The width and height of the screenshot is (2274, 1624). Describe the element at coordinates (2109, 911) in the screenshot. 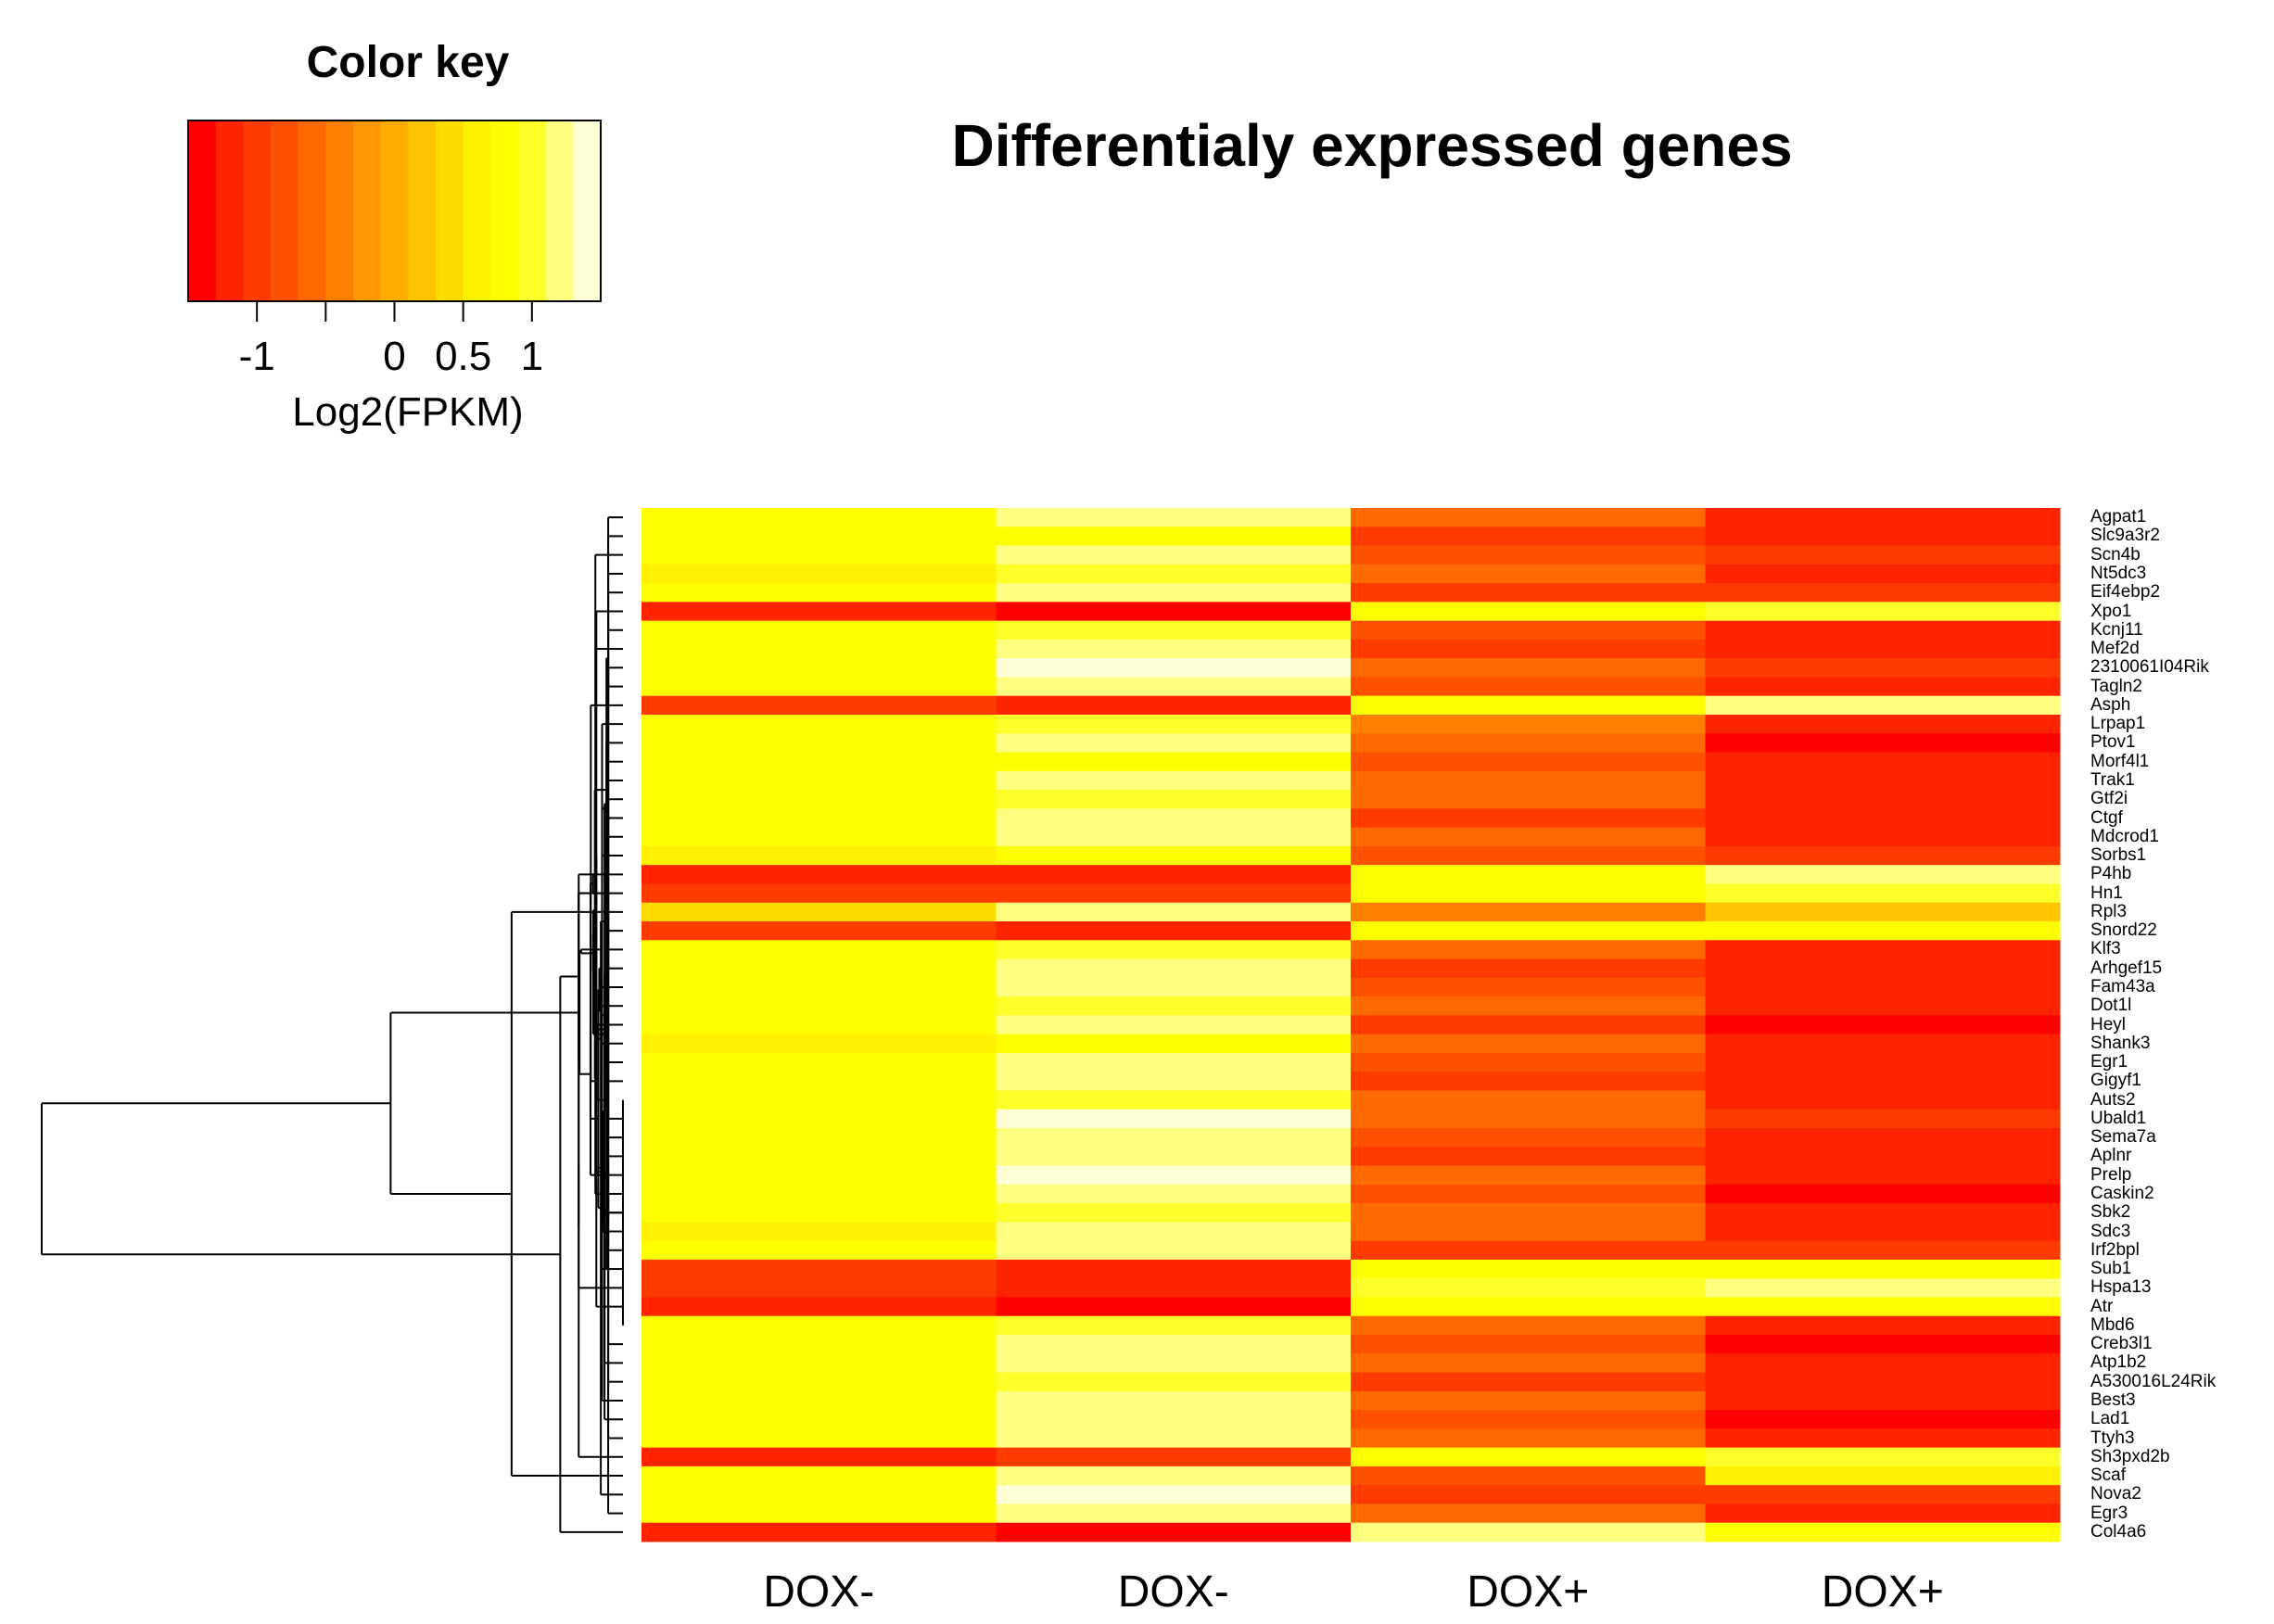

I see `row-gene-label: Rpl3` at that location.